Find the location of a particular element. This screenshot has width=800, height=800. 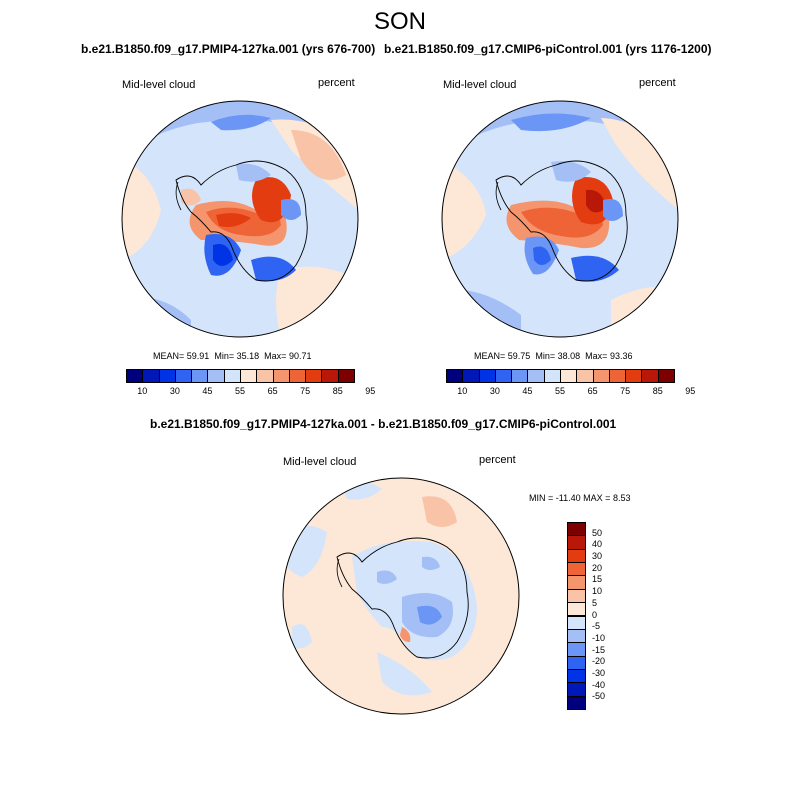

panel2-mean-label: MEAN= is located at coordinates (490, 356).